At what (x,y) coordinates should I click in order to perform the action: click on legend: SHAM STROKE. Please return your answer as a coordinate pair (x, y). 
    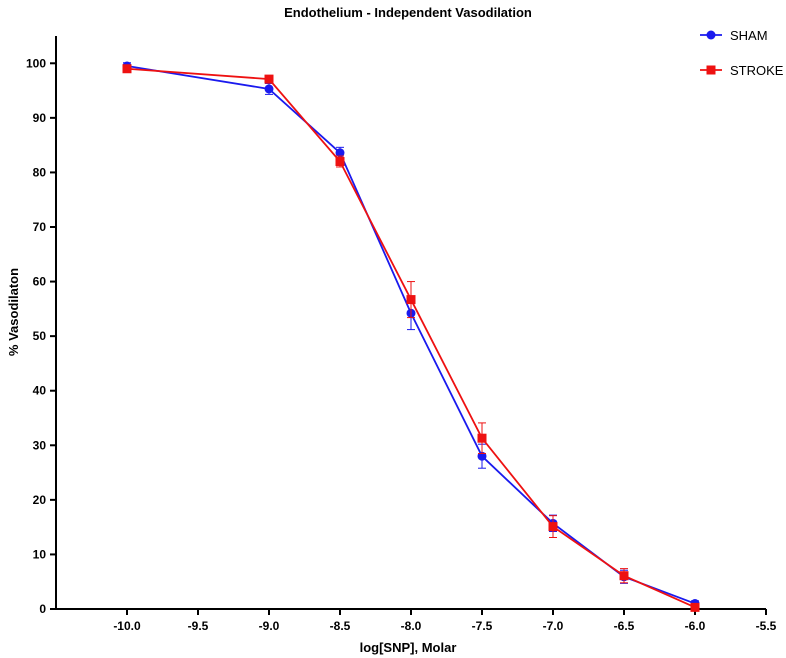
    Looking at the image, I should click on (742, 53).